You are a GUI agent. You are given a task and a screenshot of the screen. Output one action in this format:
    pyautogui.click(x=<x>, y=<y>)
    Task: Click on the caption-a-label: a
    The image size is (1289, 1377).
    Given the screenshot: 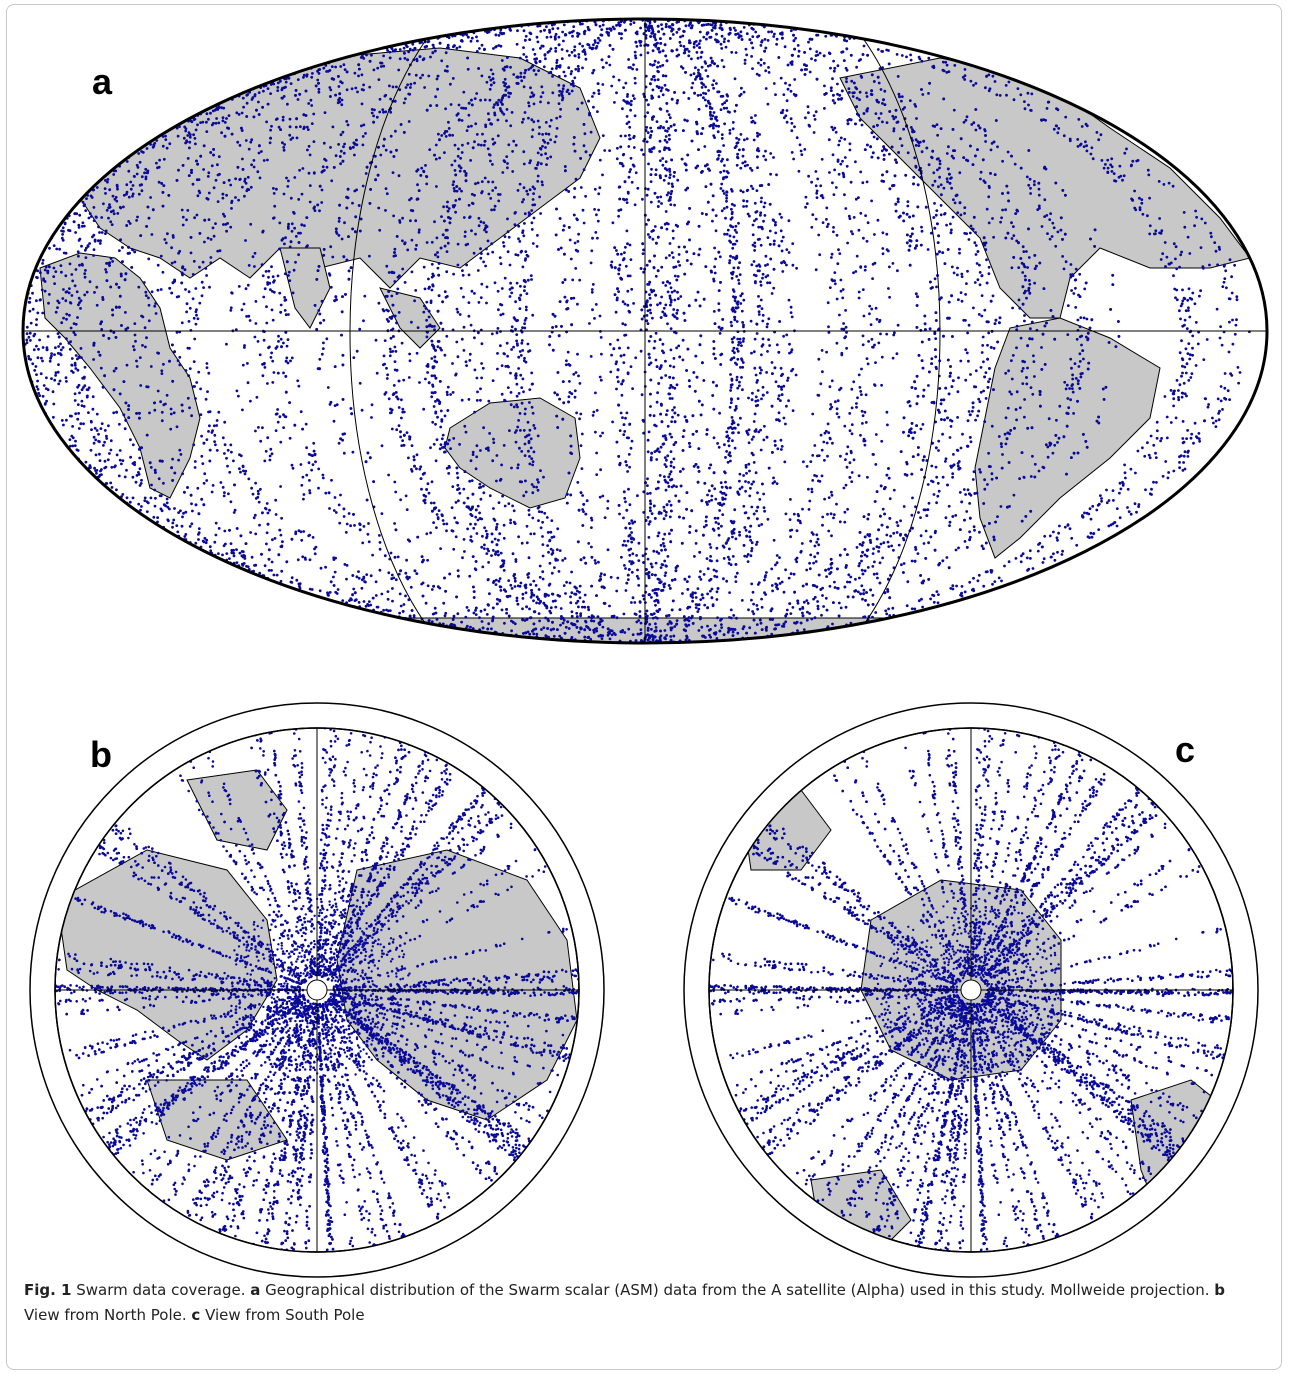 What is the action you would take?
    pyautogui.click(x=255, y=1290)
    